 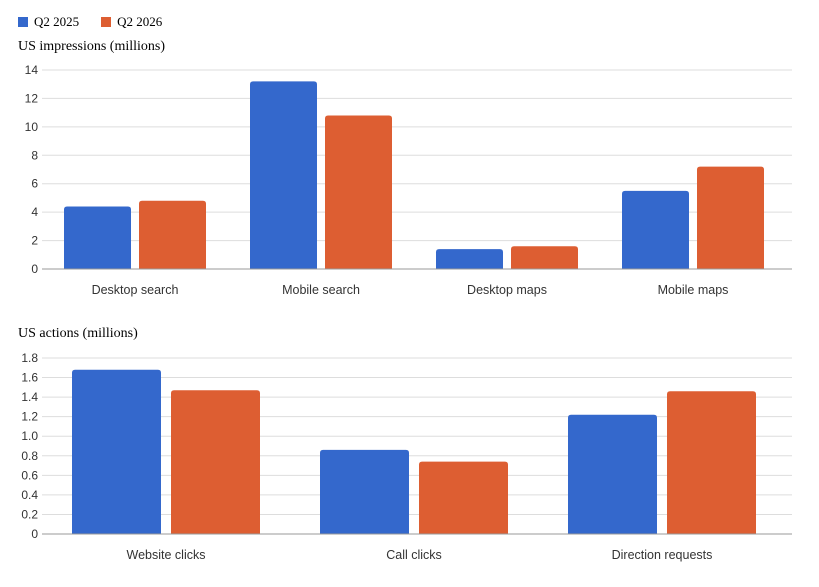 I want to click on x-tick-label: Direction requests, so click(x=662, y=555).